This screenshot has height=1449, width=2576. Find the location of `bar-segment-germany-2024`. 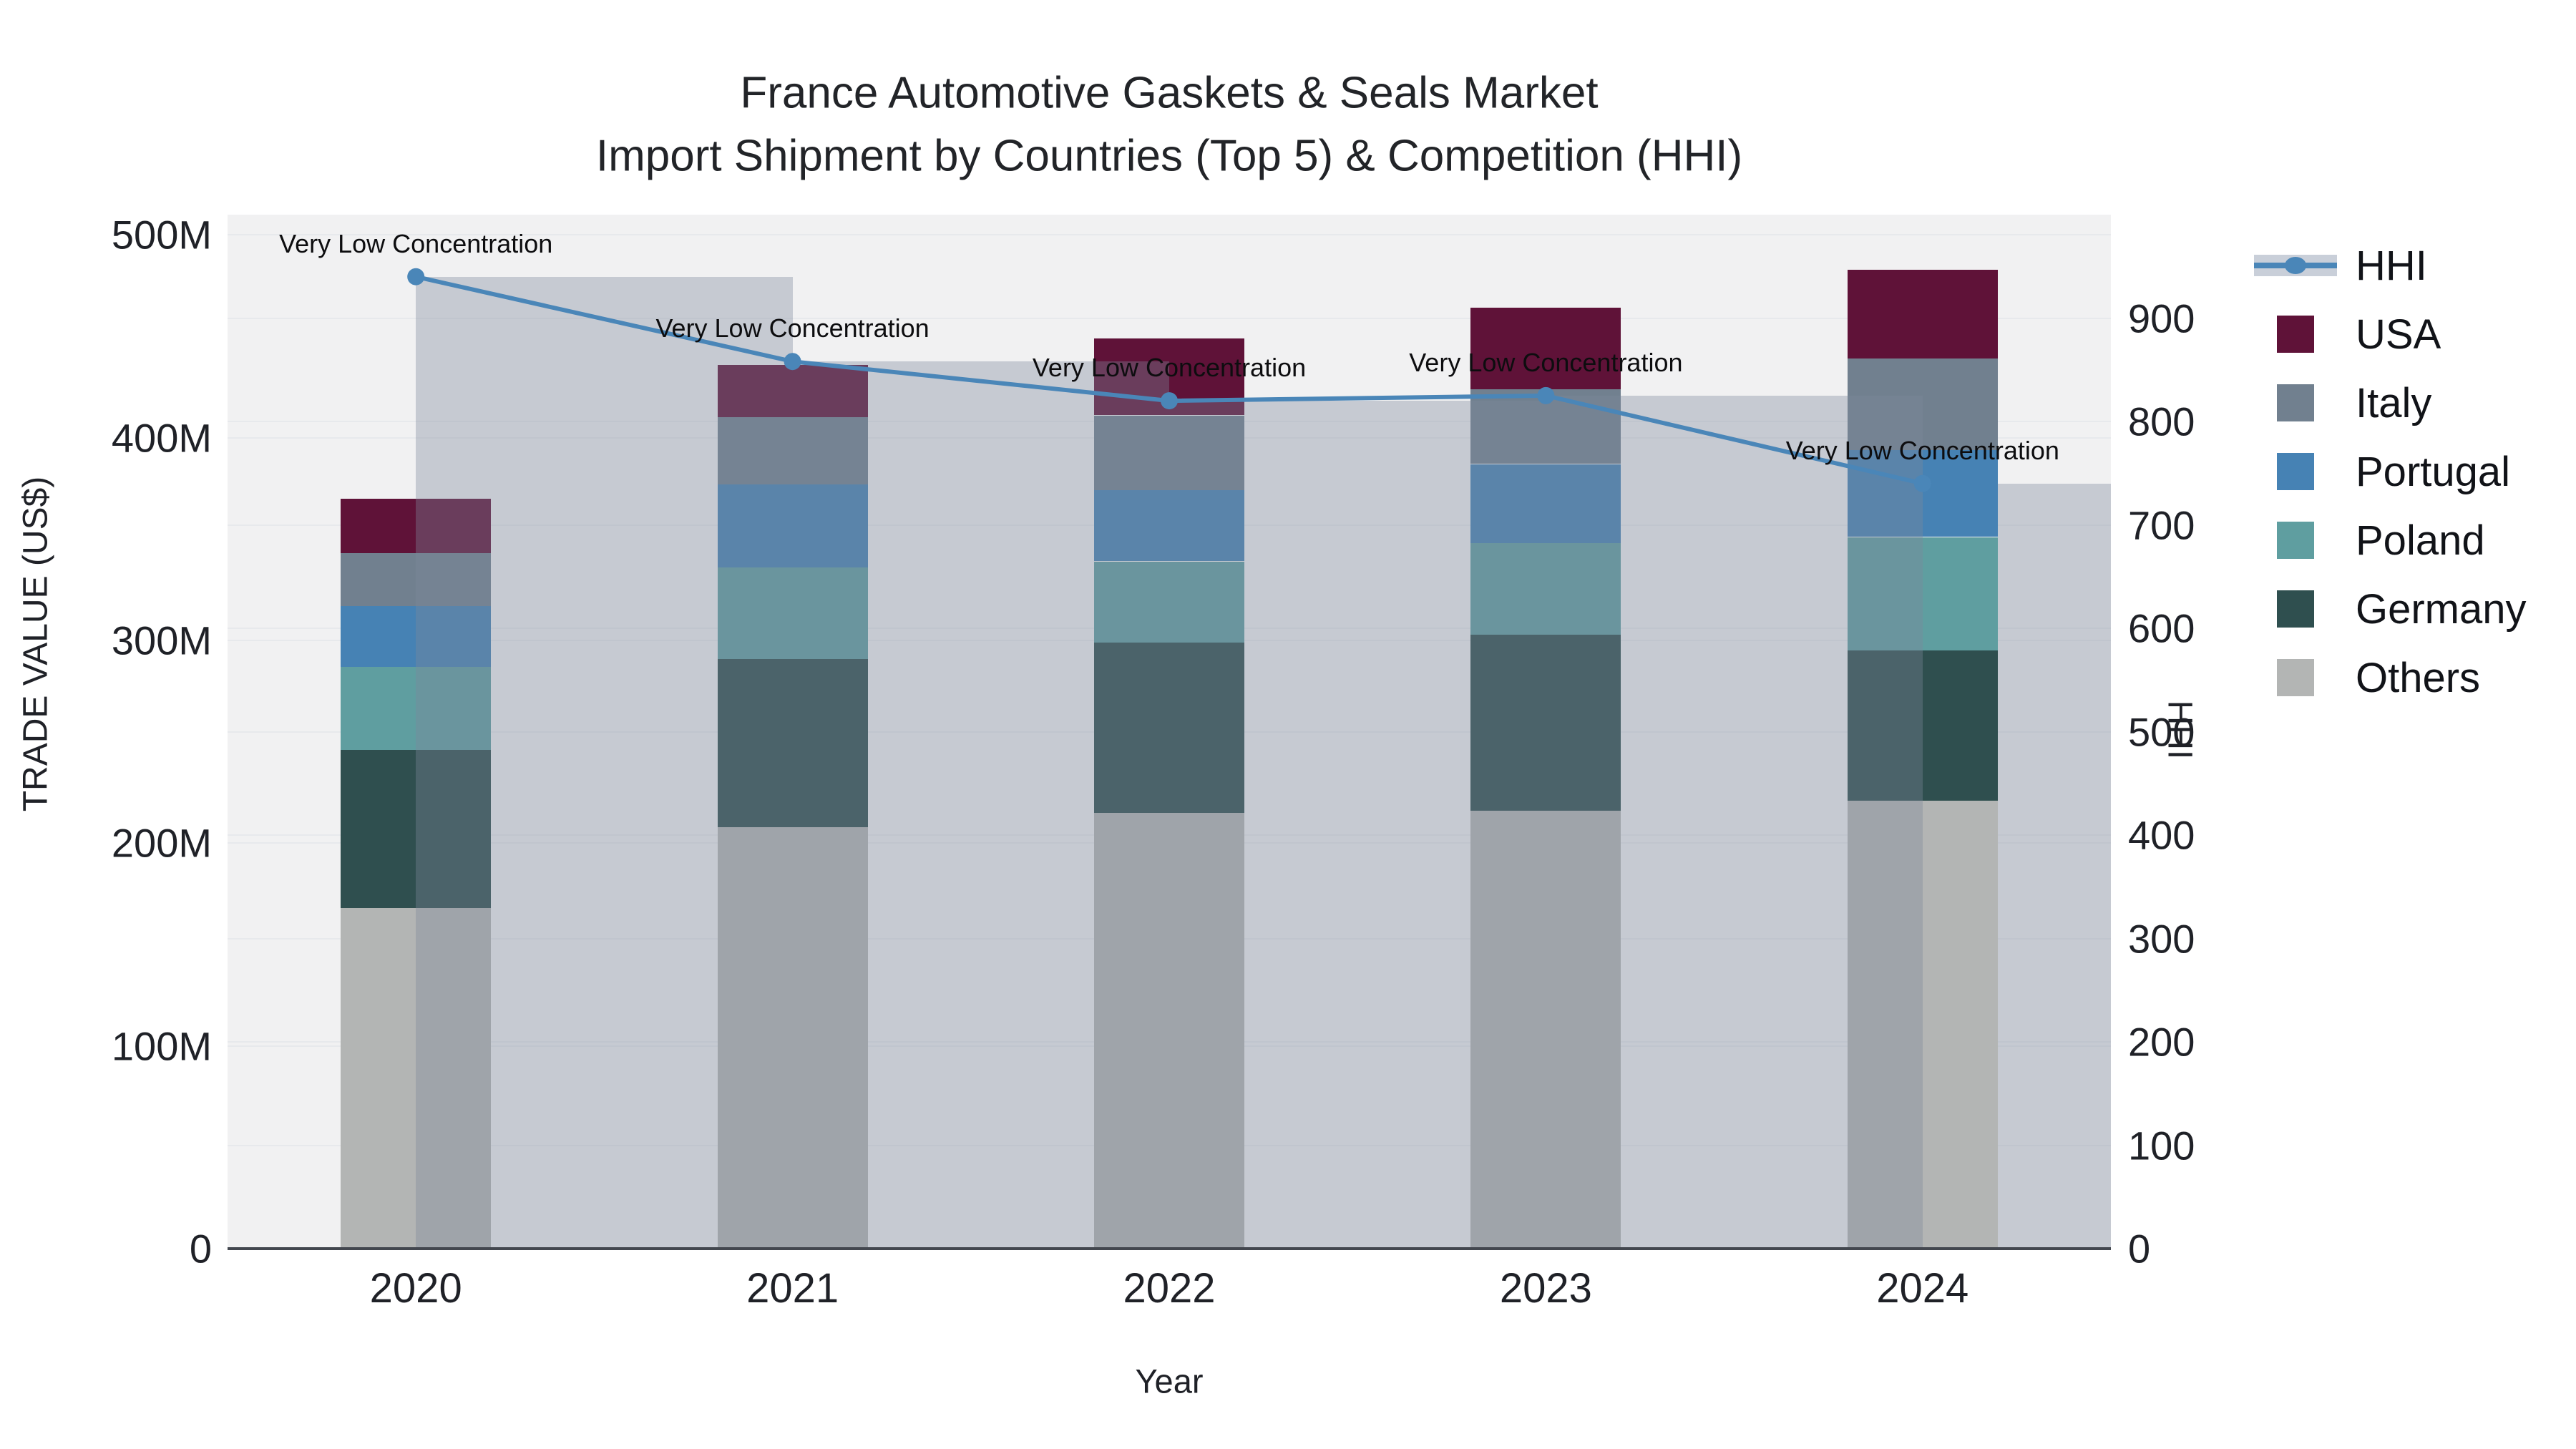

bar-segment-germany-2024 is located at coordinates (1922, 725).